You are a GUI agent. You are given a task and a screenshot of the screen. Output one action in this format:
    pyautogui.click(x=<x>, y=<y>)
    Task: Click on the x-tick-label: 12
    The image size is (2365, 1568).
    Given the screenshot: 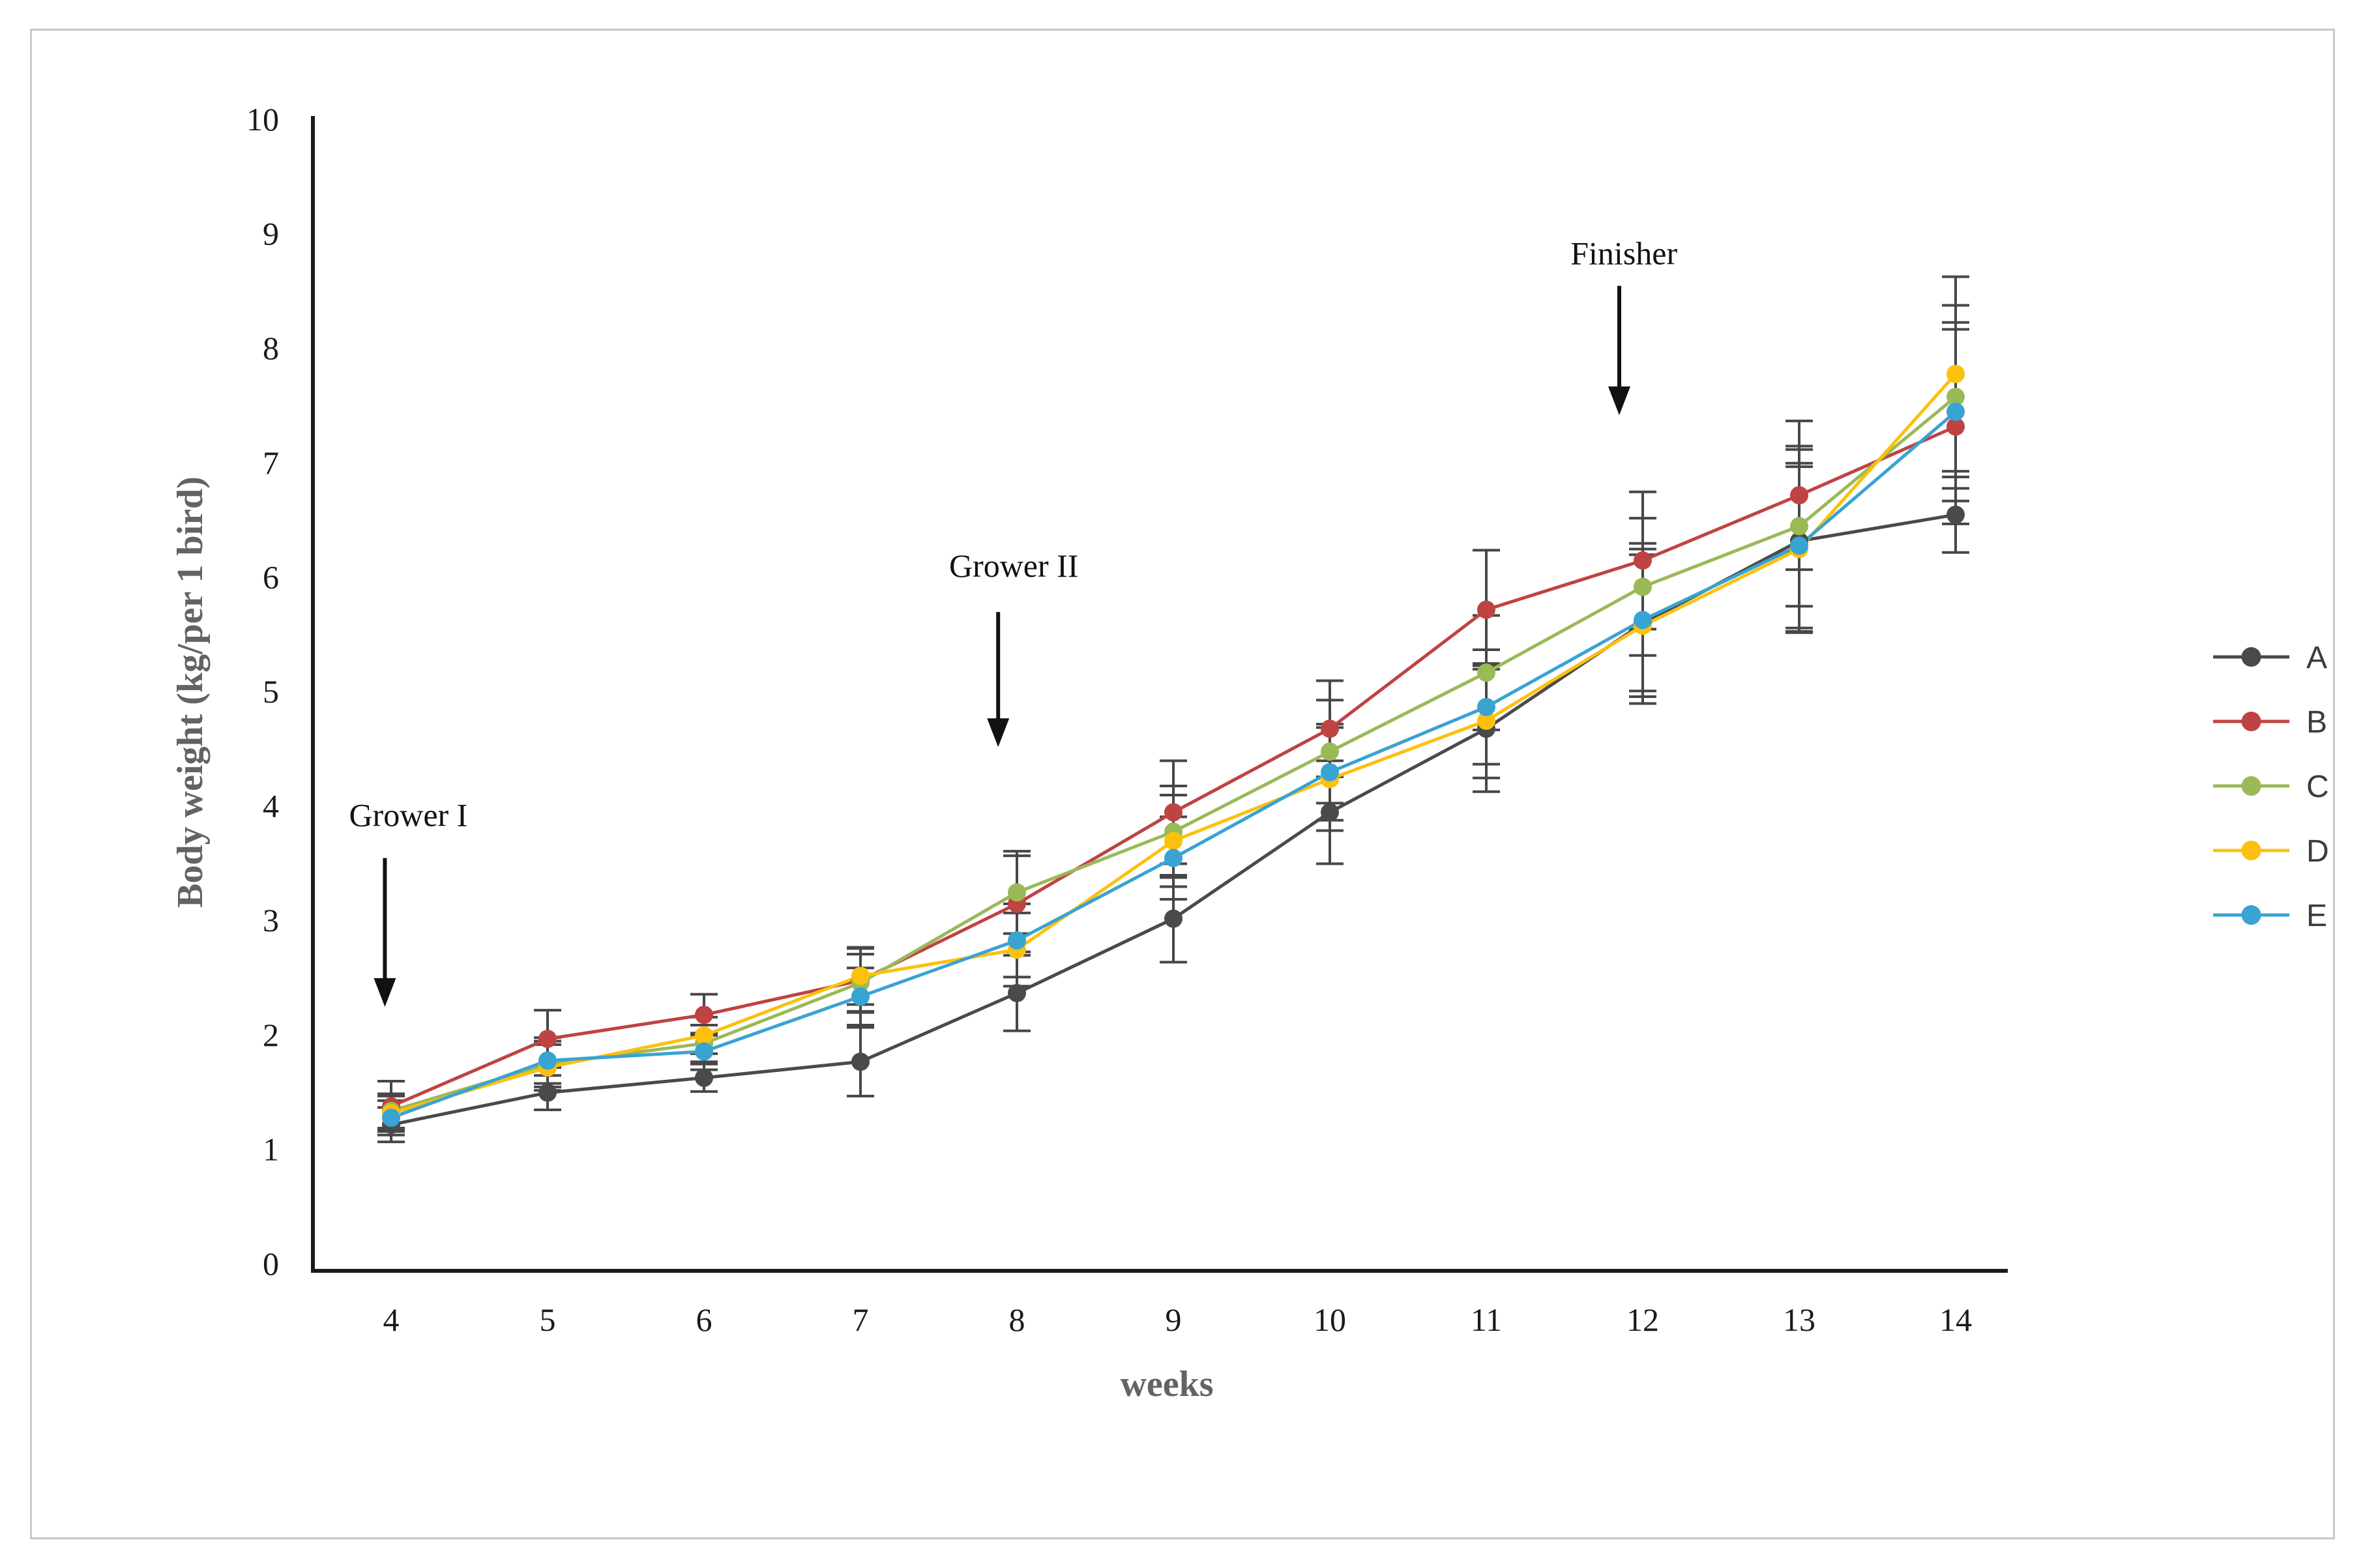 What is the action you would take?
    pyautogui.click(x=1642, y=1319)
    